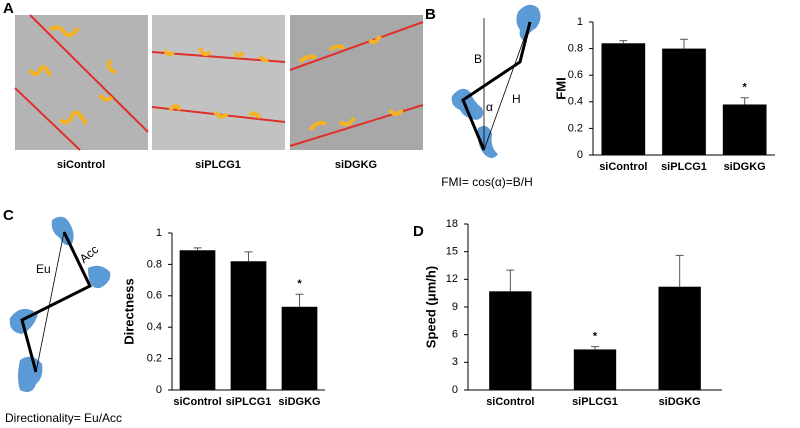 The width and height of the screenshot is (800, 428). What do you see at coordinates (81, 165) in the screenshot?
I see `image-caption: siControl` at bounding box center [81, 165].